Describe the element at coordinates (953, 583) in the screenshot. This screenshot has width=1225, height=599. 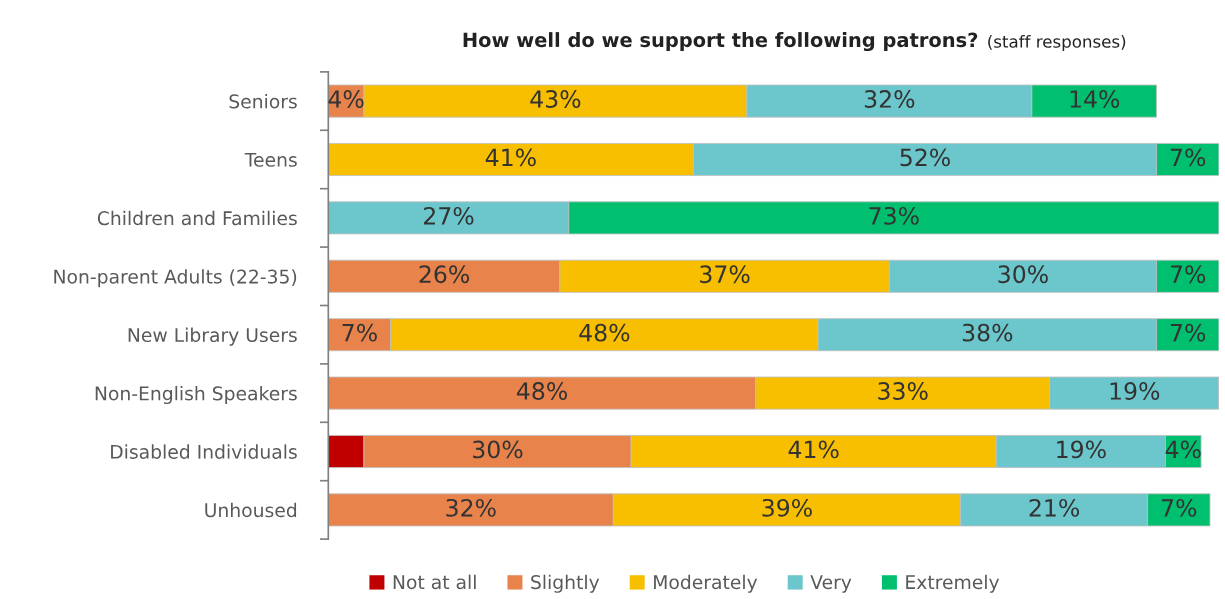
I see `legend-label: Extremely` at that location.